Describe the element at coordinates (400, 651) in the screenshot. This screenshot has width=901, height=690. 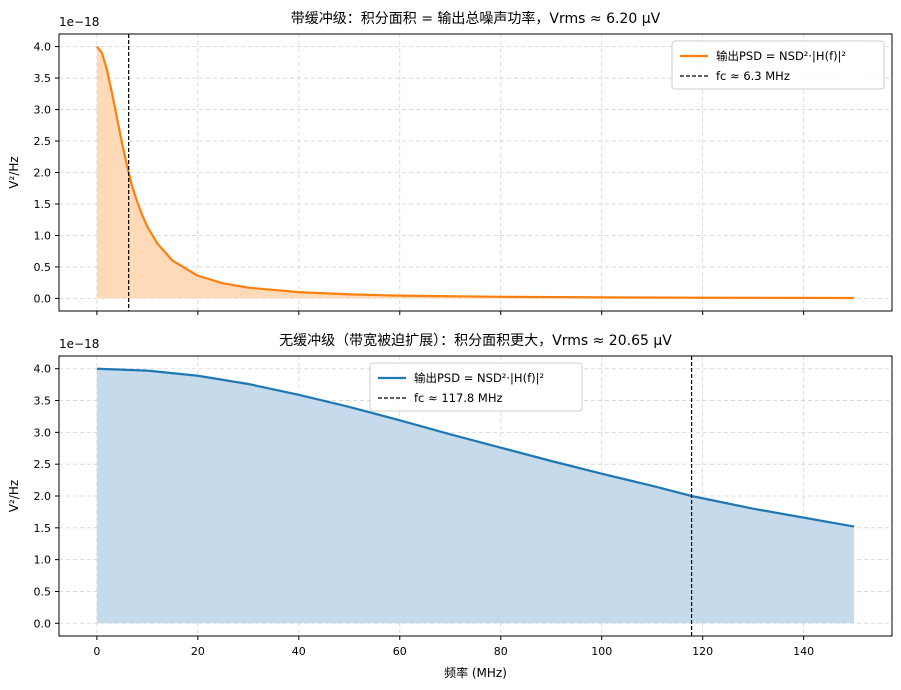
I see `x-tick-label: 60` at that location.